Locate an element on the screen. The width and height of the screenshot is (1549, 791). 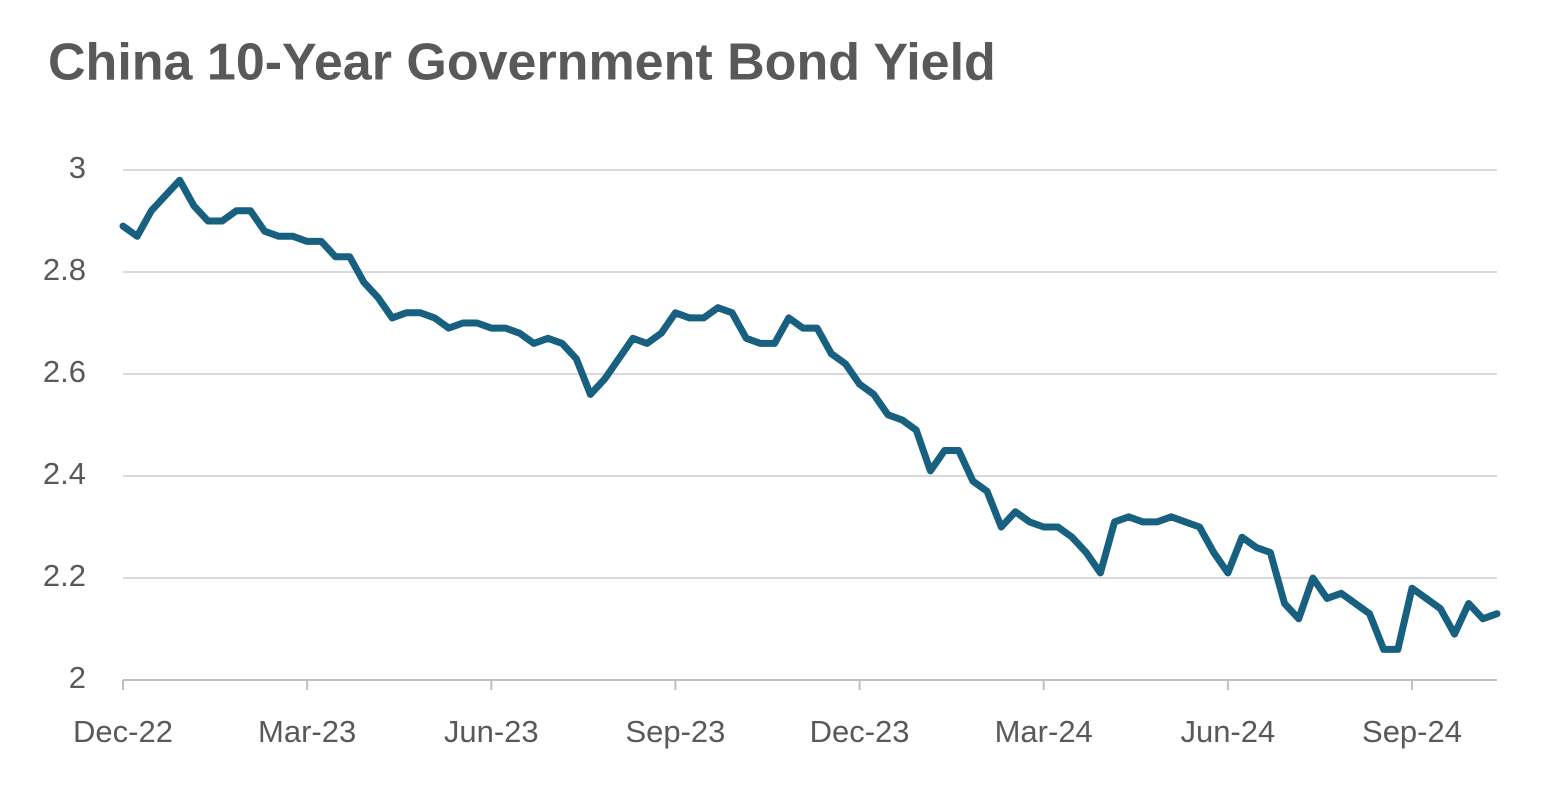
y-tick-label: 2 is located at coordinates (77, 677).